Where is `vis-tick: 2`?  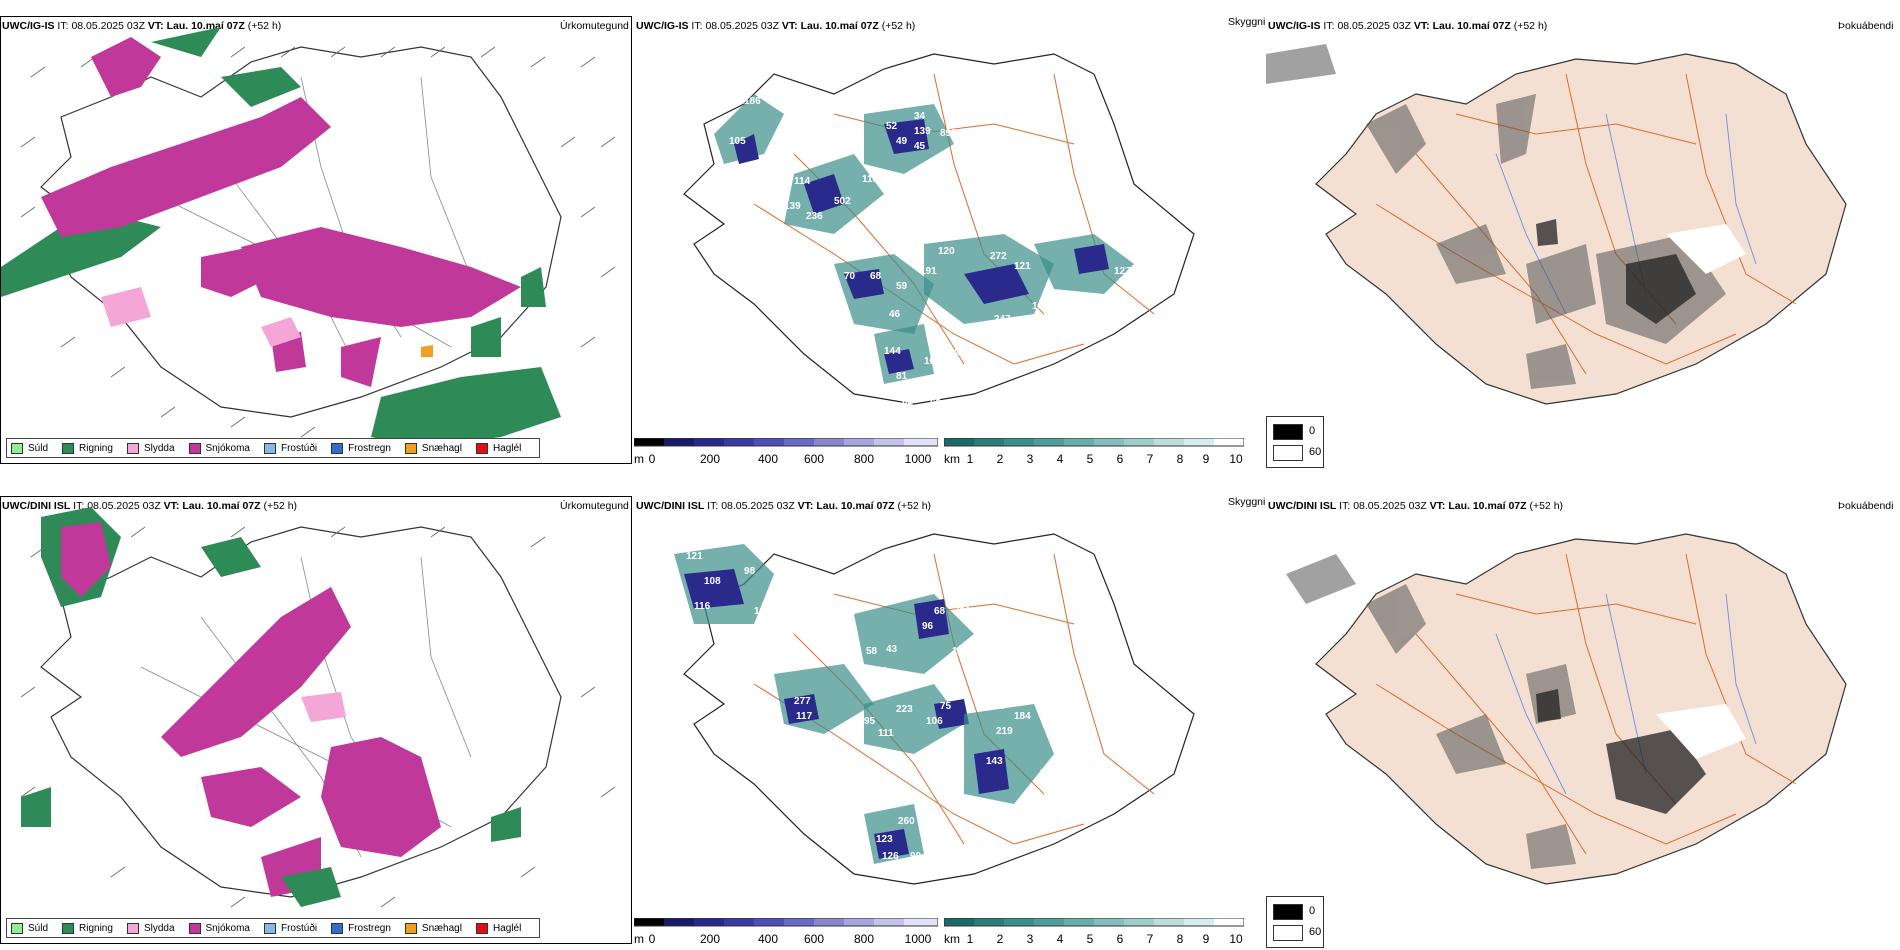 vis-tick: 2 is located at coordinates (1000, 459).